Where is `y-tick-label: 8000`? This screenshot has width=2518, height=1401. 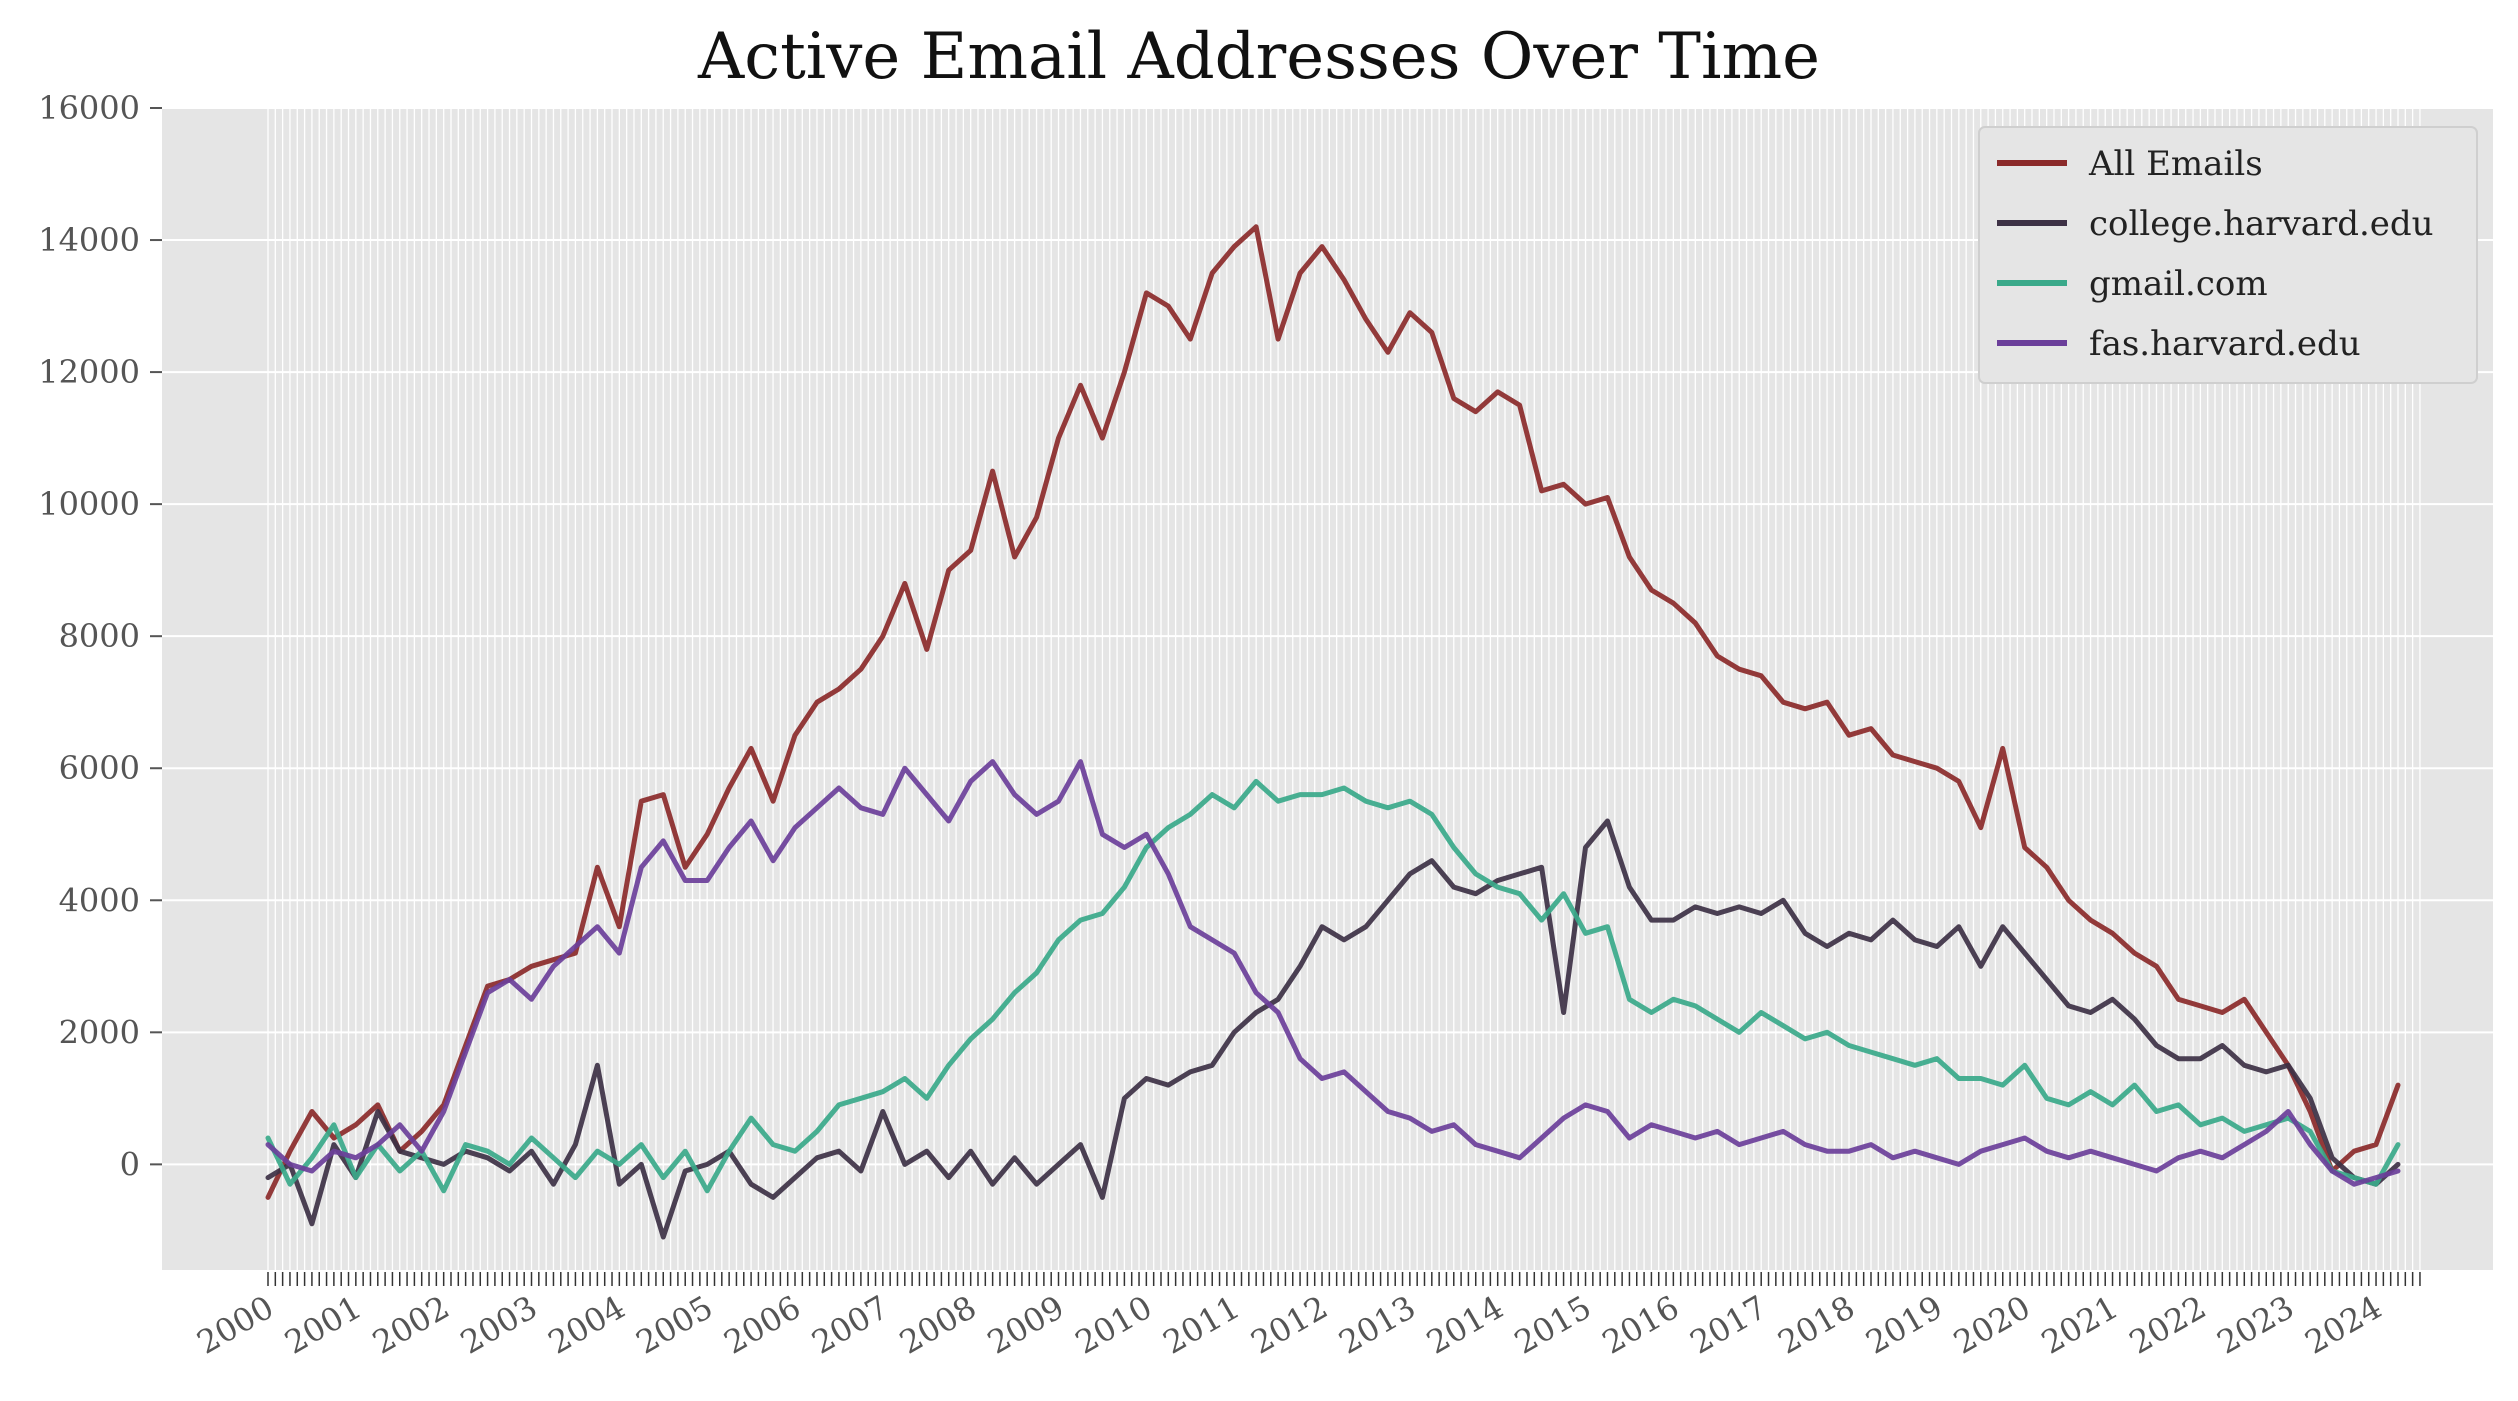
y-tick-label: 8000 is located at coordinates (99, 636).